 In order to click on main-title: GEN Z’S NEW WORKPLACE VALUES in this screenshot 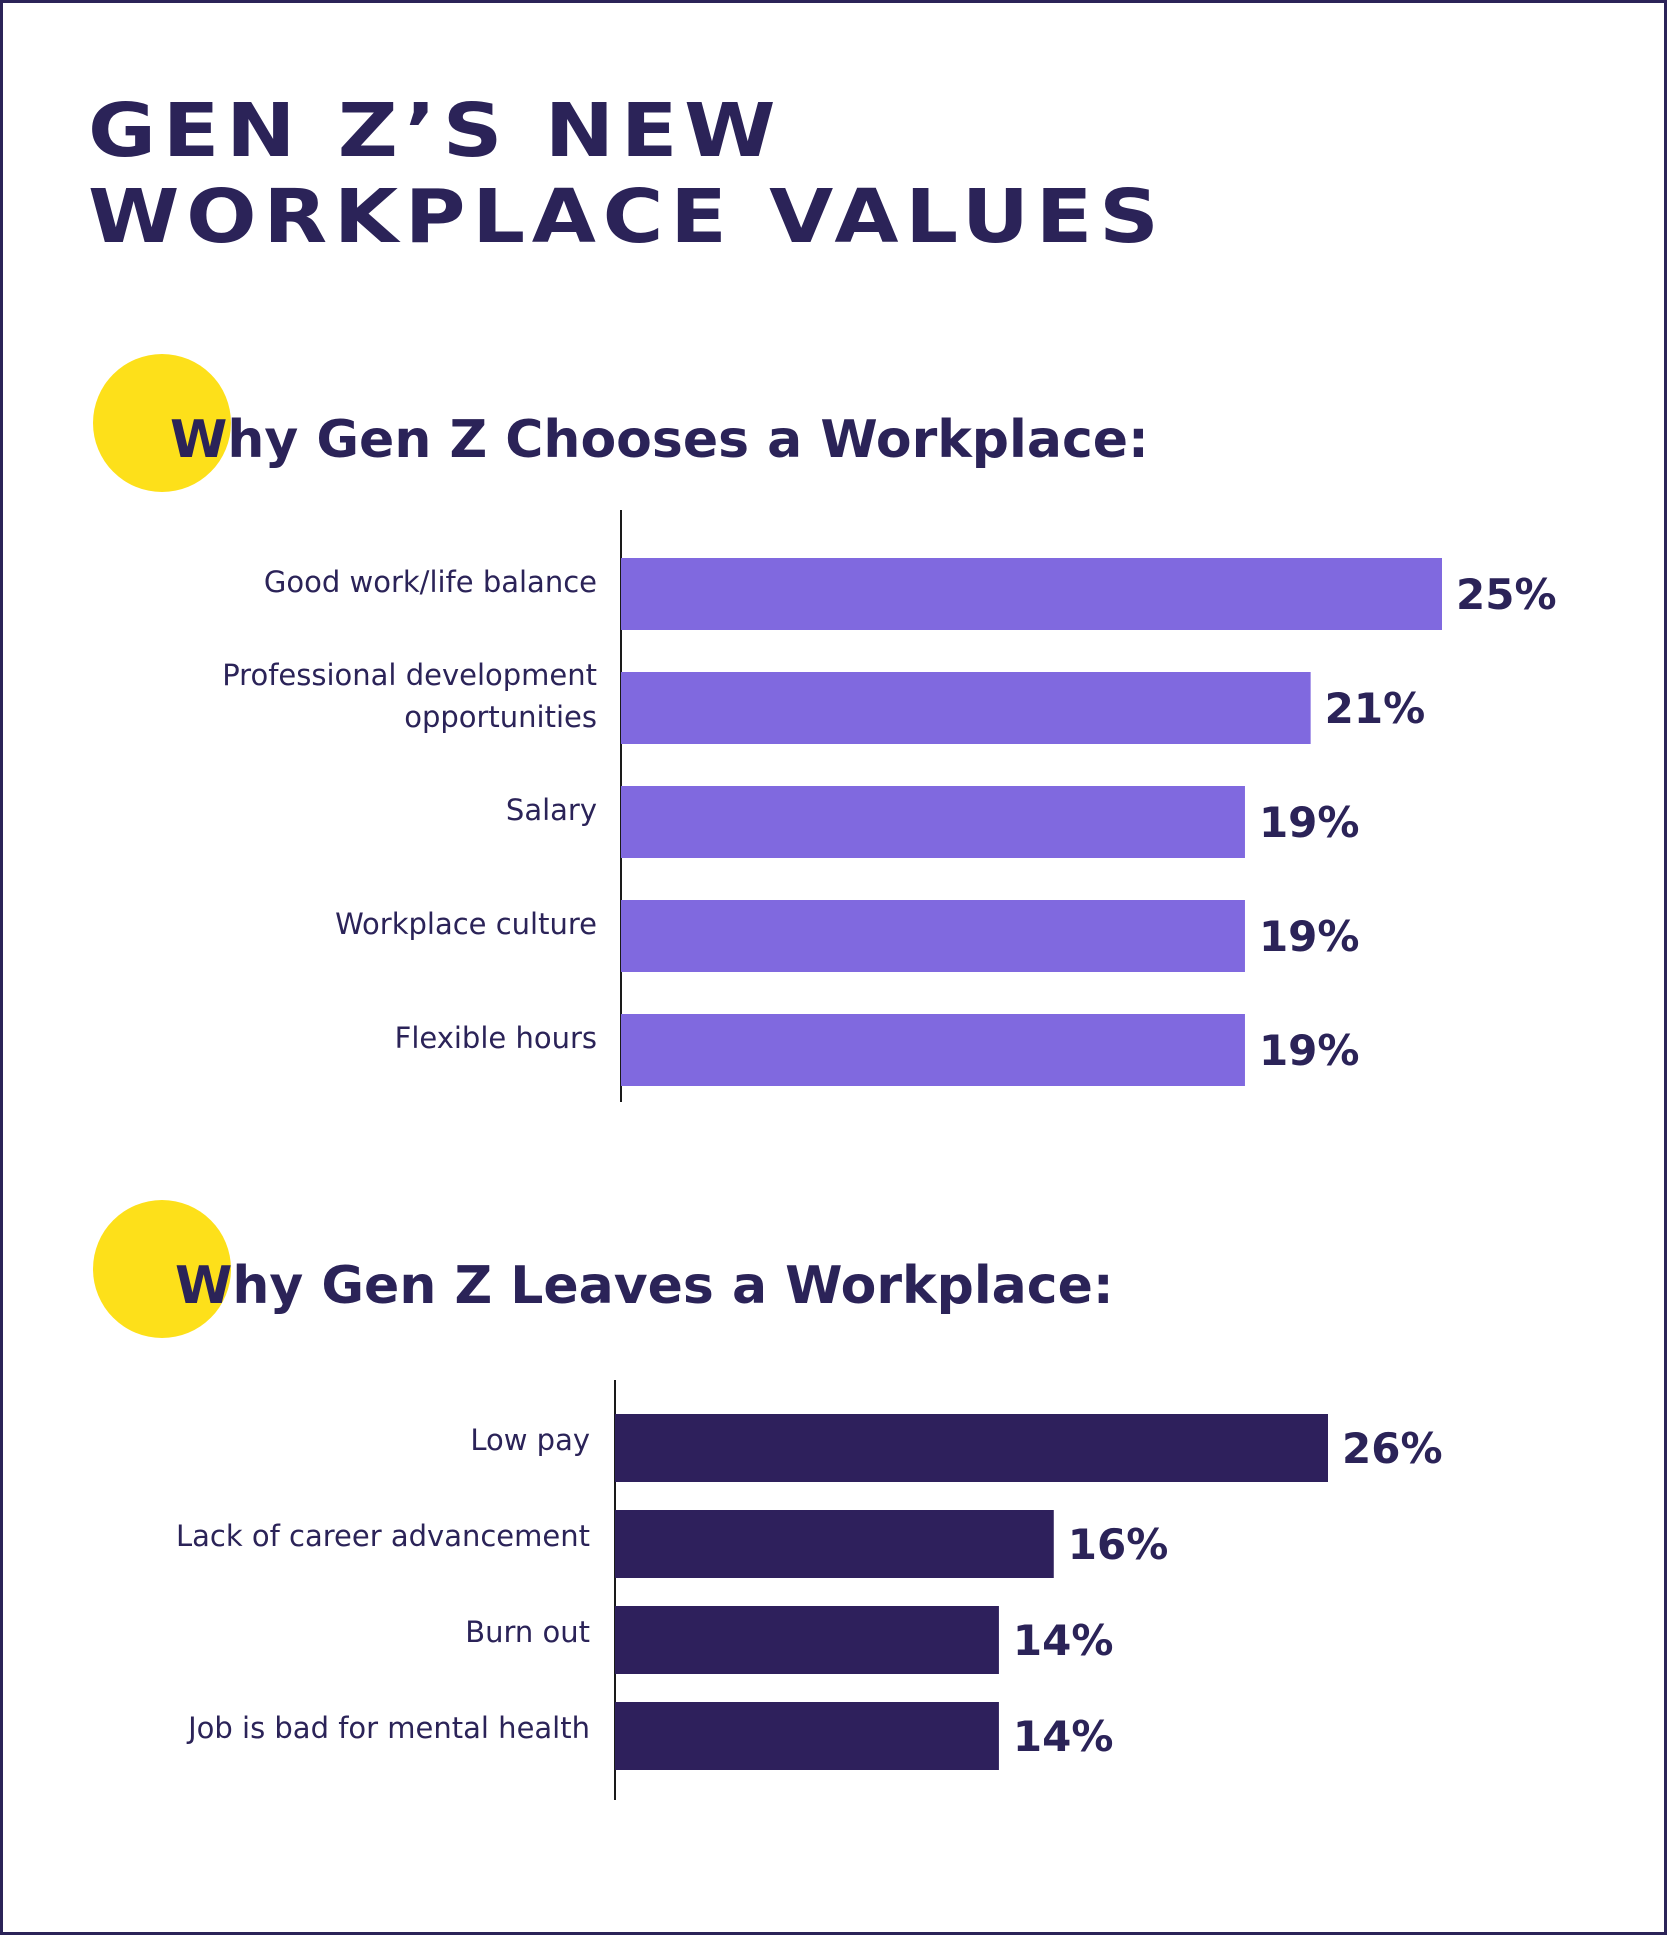, I will do `click(760, 174)`.